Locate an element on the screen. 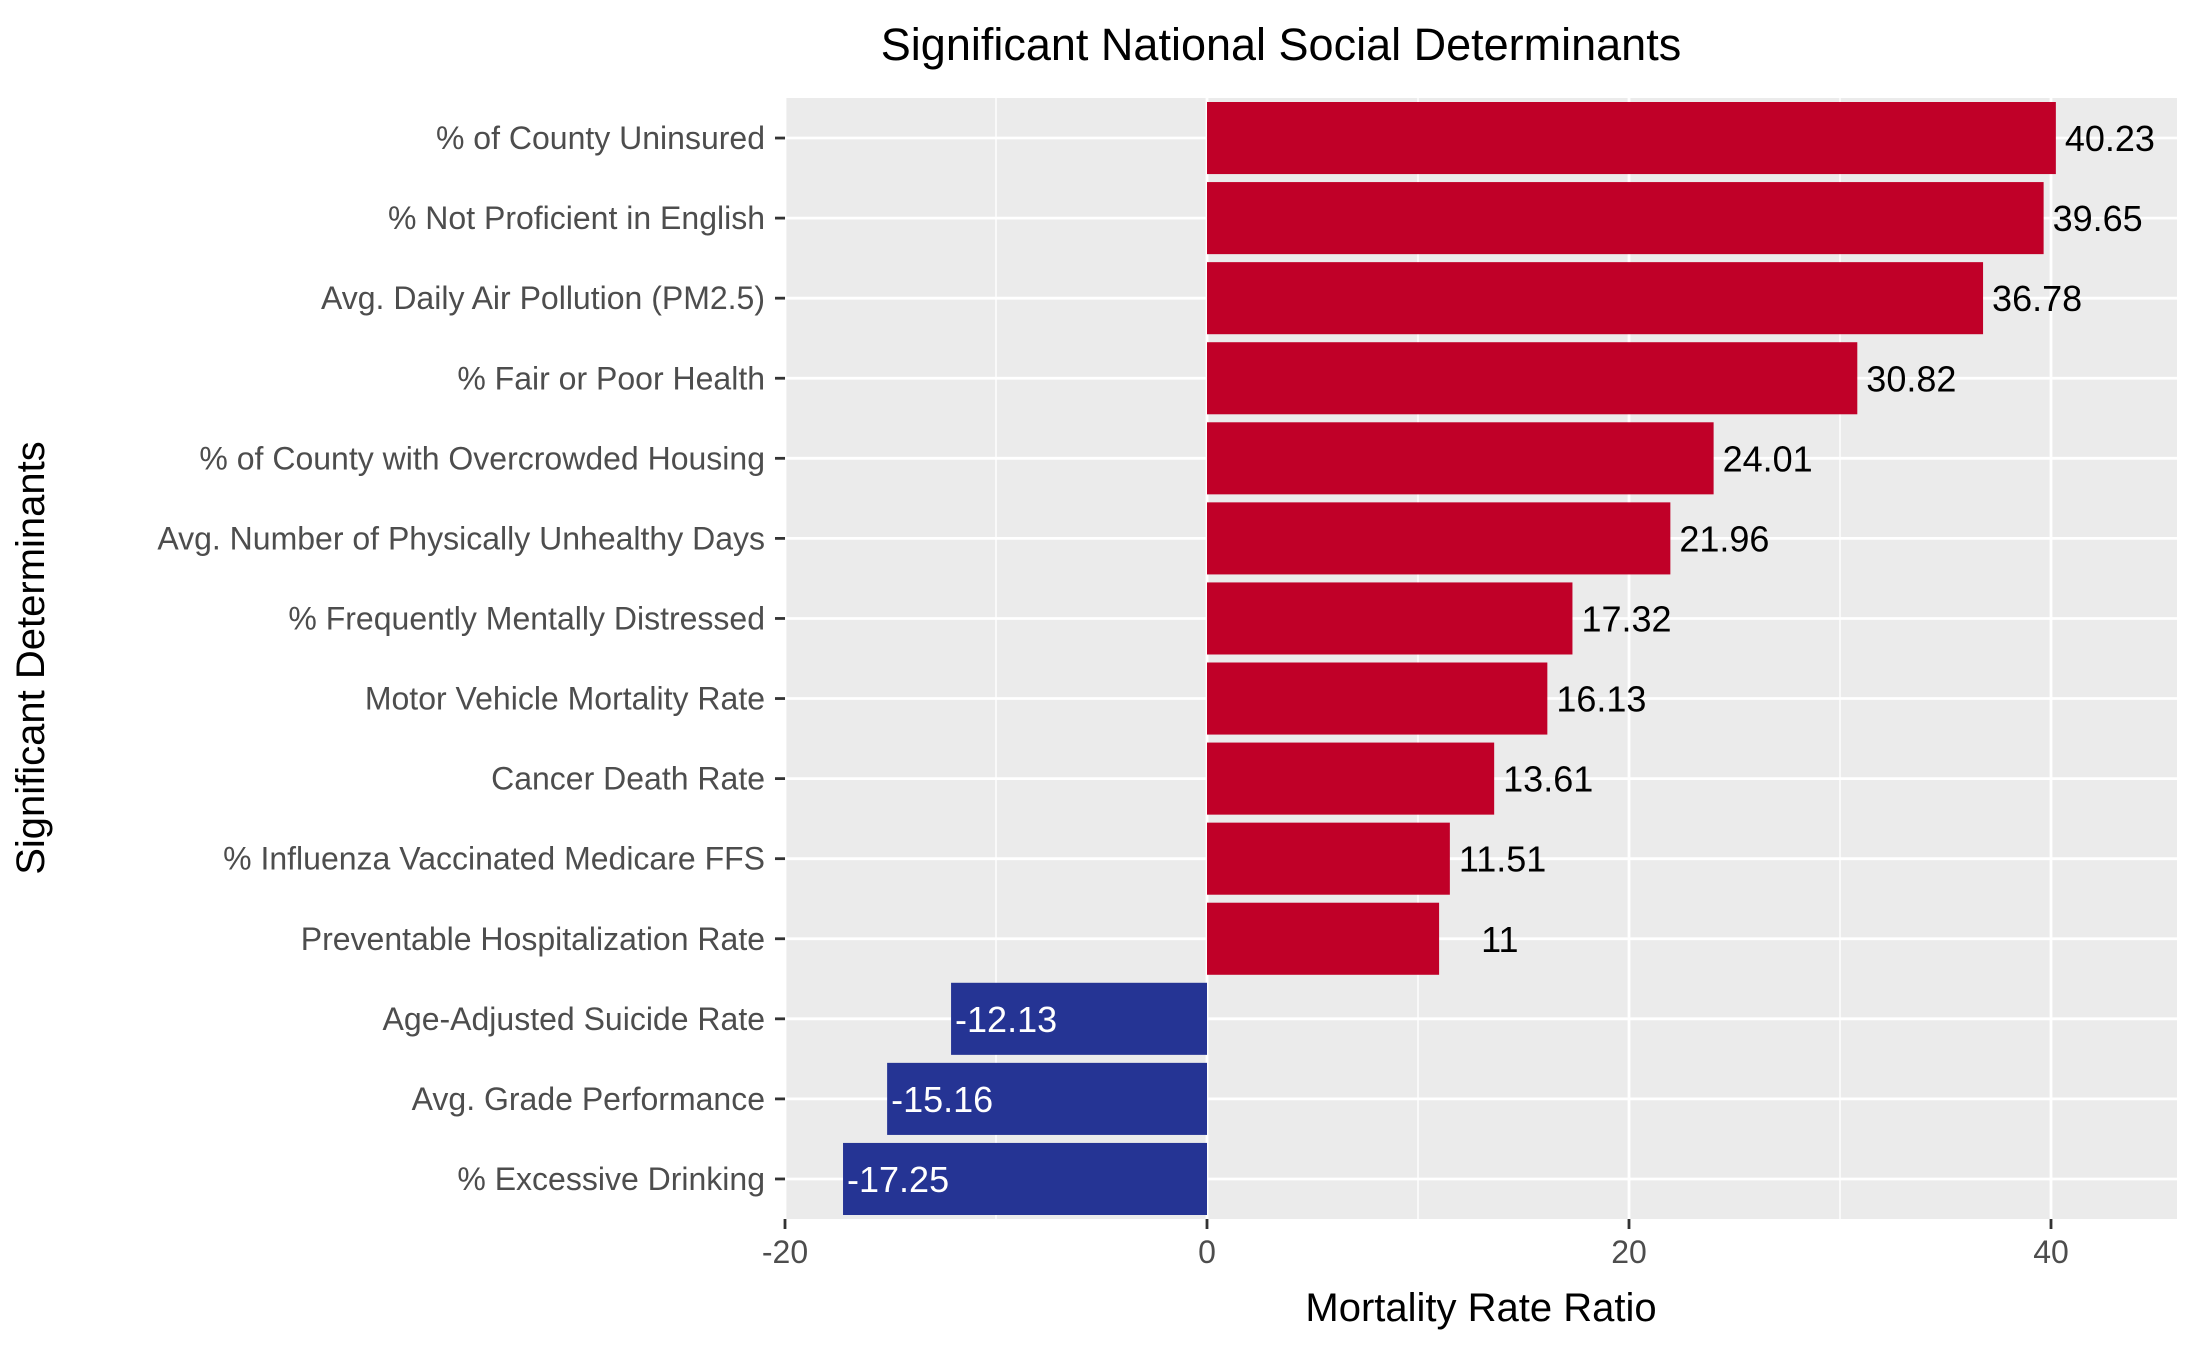 This screenshot has height=1350, width=2187. y-tick-label: % Influenza Vaccinated Medicare FFS is located at coordinates (494, 859).